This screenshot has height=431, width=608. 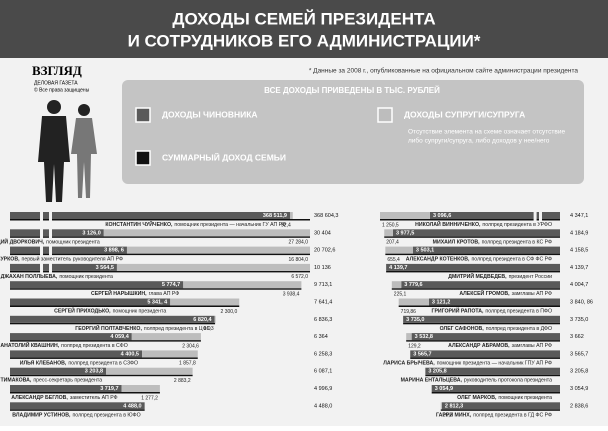 What do you see at coordinates (187, 364) in the screenshot?
I see `spouse-label: 1 857,8` at bounding box center [187, 364].